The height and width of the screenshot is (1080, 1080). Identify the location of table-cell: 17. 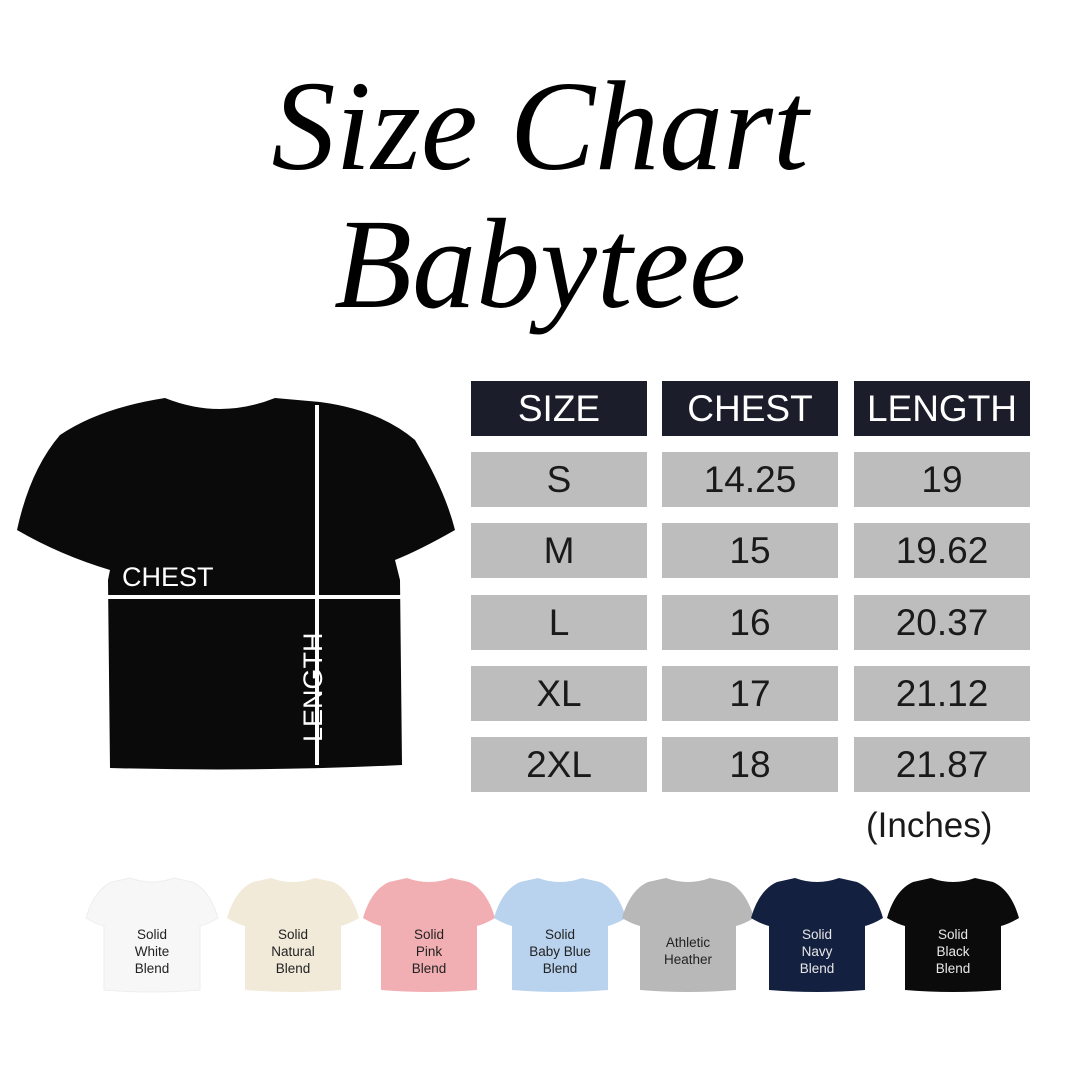
(750, 693).